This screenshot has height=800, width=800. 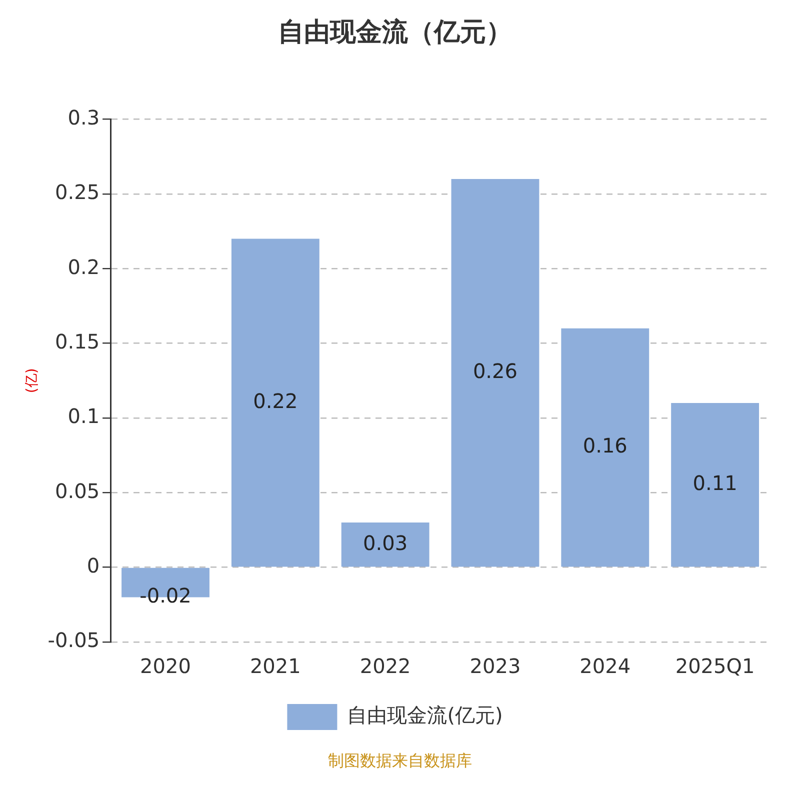 I want to click on x-tick-label: 2023, so click(x=495, y=666).